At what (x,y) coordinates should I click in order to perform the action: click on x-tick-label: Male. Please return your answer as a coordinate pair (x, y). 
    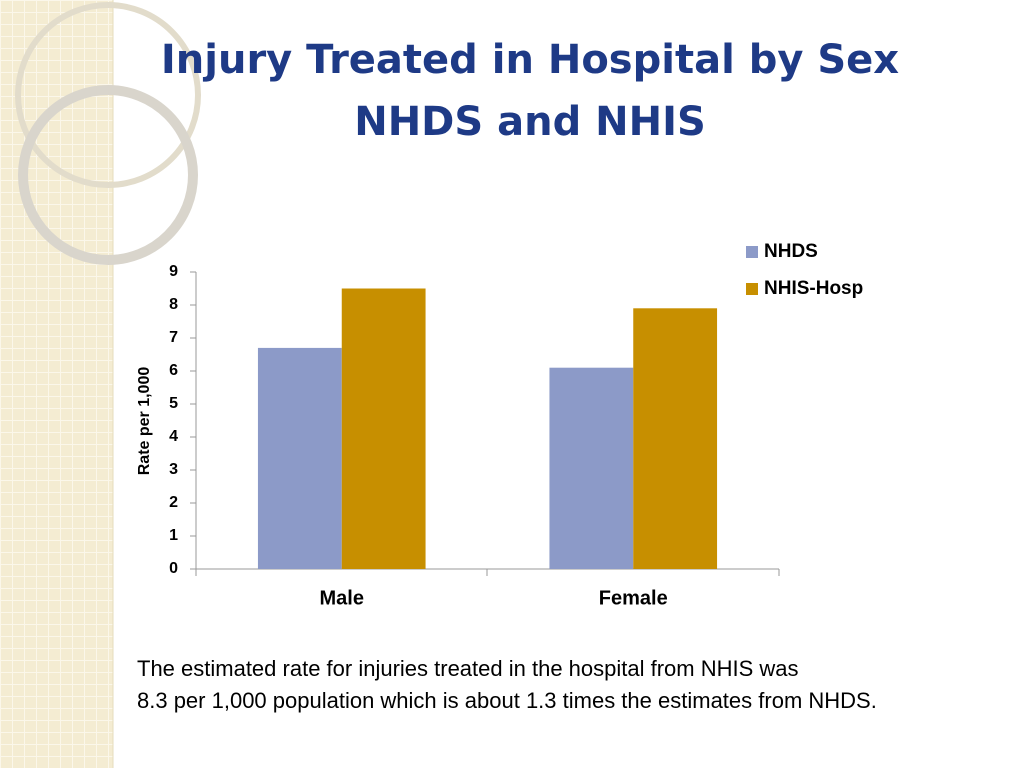
    Looking at the image, I should click on (342, 598).